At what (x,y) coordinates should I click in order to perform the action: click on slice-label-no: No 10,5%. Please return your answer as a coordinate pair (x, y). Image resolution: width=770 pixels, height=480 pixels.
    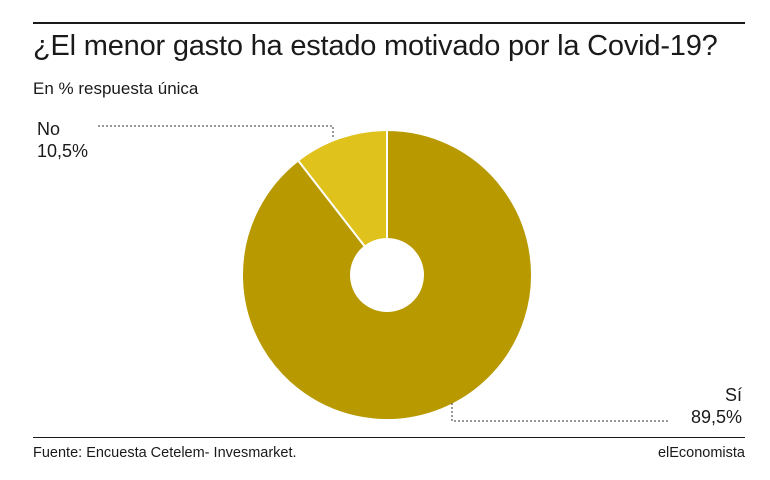
    Looking at the image, I should click on (62, 140).